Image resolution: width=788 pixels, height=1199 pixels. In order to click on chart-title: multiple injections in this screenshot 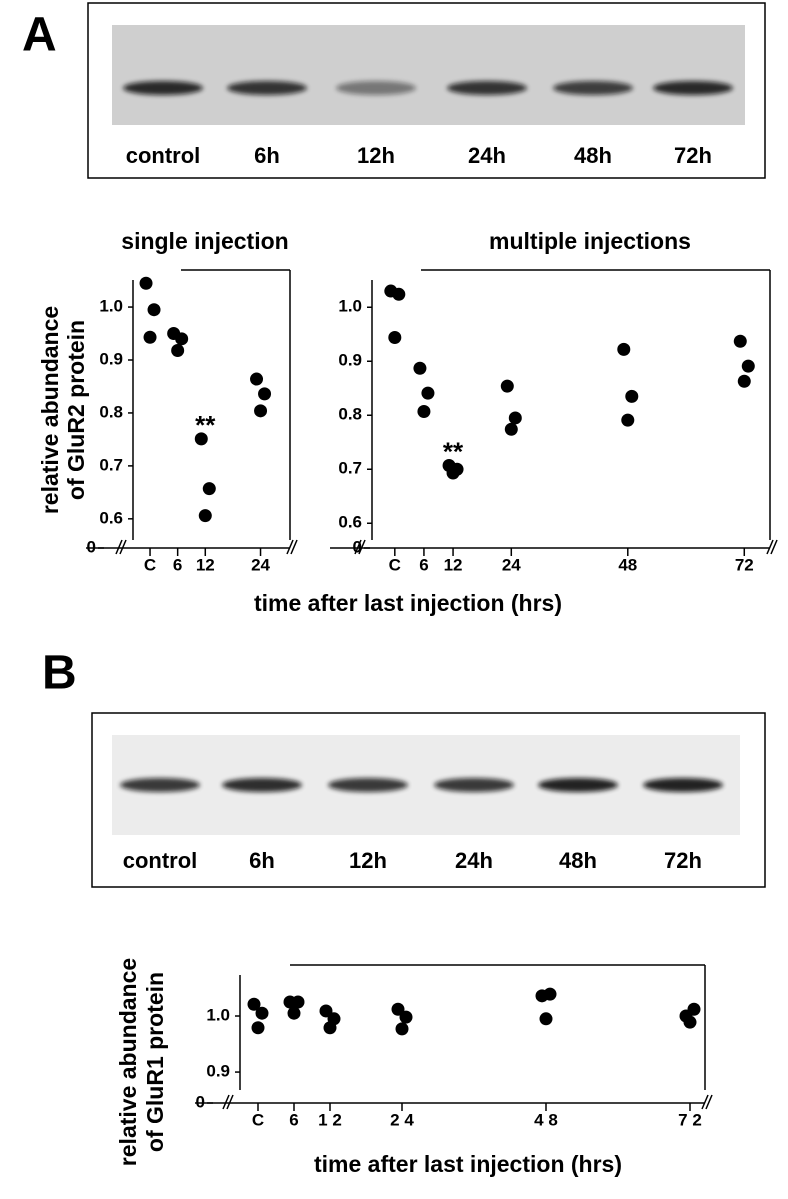, I will do `click(590, 241)`.